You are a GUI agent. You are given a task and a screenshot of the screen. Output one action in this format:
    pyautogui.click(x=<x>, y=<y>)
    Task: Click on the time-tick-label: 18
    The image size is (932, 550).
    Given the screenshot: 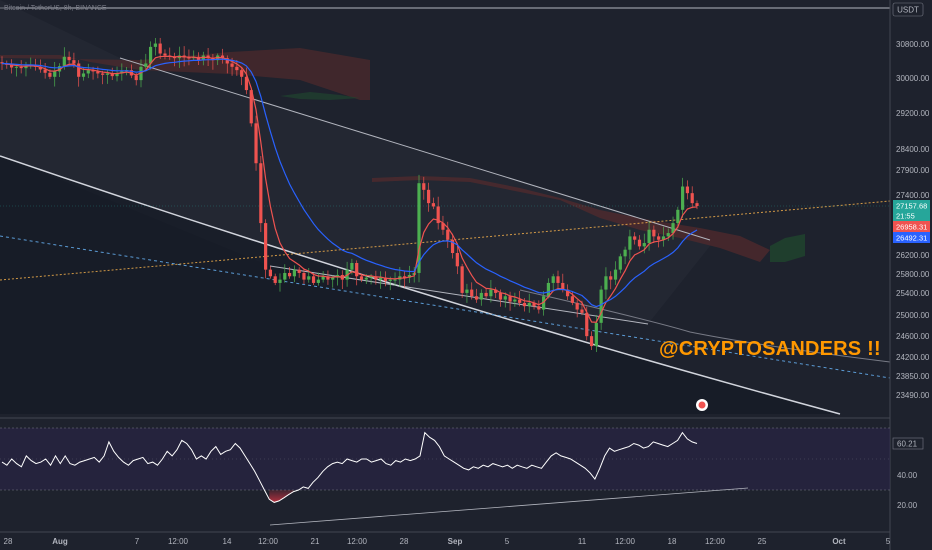 What is the action you would take?
    pyautogui.click(x=672, y=541)
    